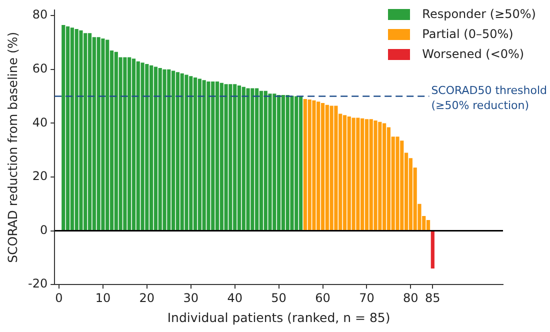  What do you see at coordinates (103, 297) in the screenshot?
I see `x-tick-label: 10` at bounding box center [103, 297].